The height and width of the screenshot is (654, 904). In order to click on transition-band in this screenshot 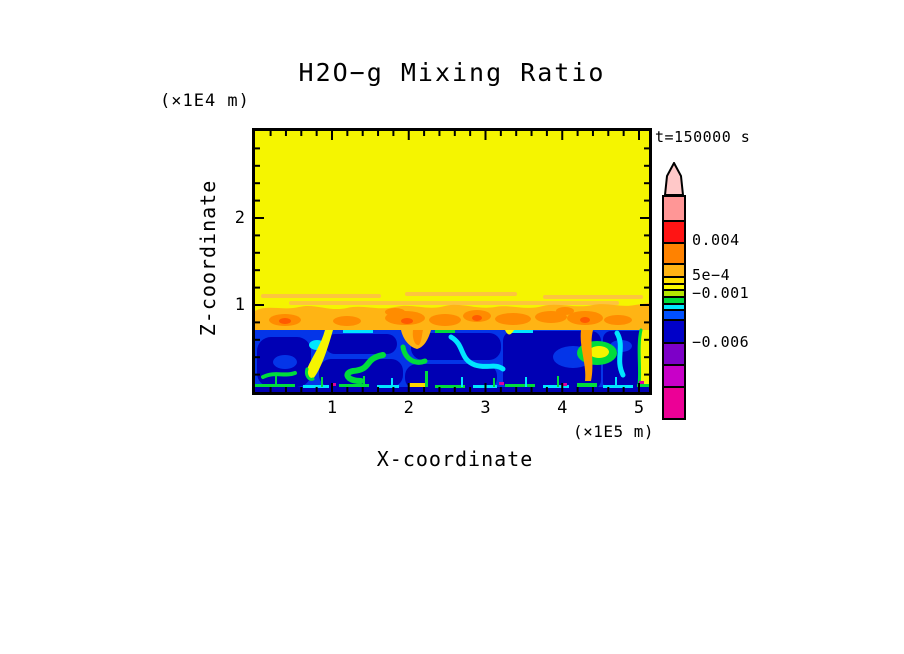, I will do `click(452, 312)`.